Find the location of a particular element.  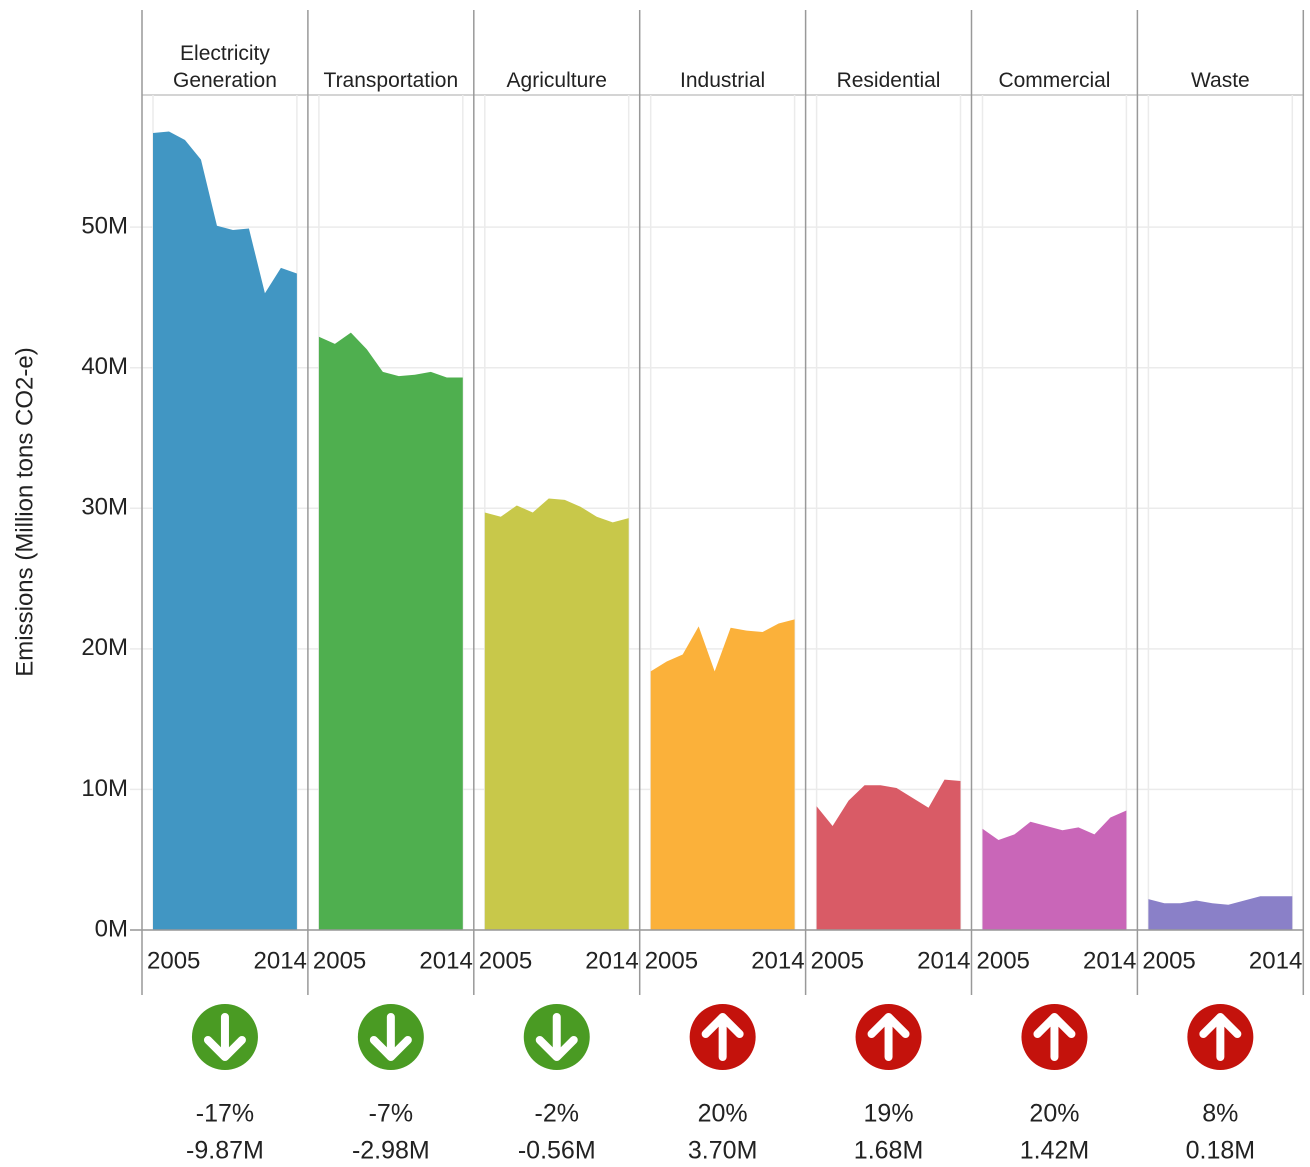

change-abs-label: -0.56M is located at coordinates (557, 1151).